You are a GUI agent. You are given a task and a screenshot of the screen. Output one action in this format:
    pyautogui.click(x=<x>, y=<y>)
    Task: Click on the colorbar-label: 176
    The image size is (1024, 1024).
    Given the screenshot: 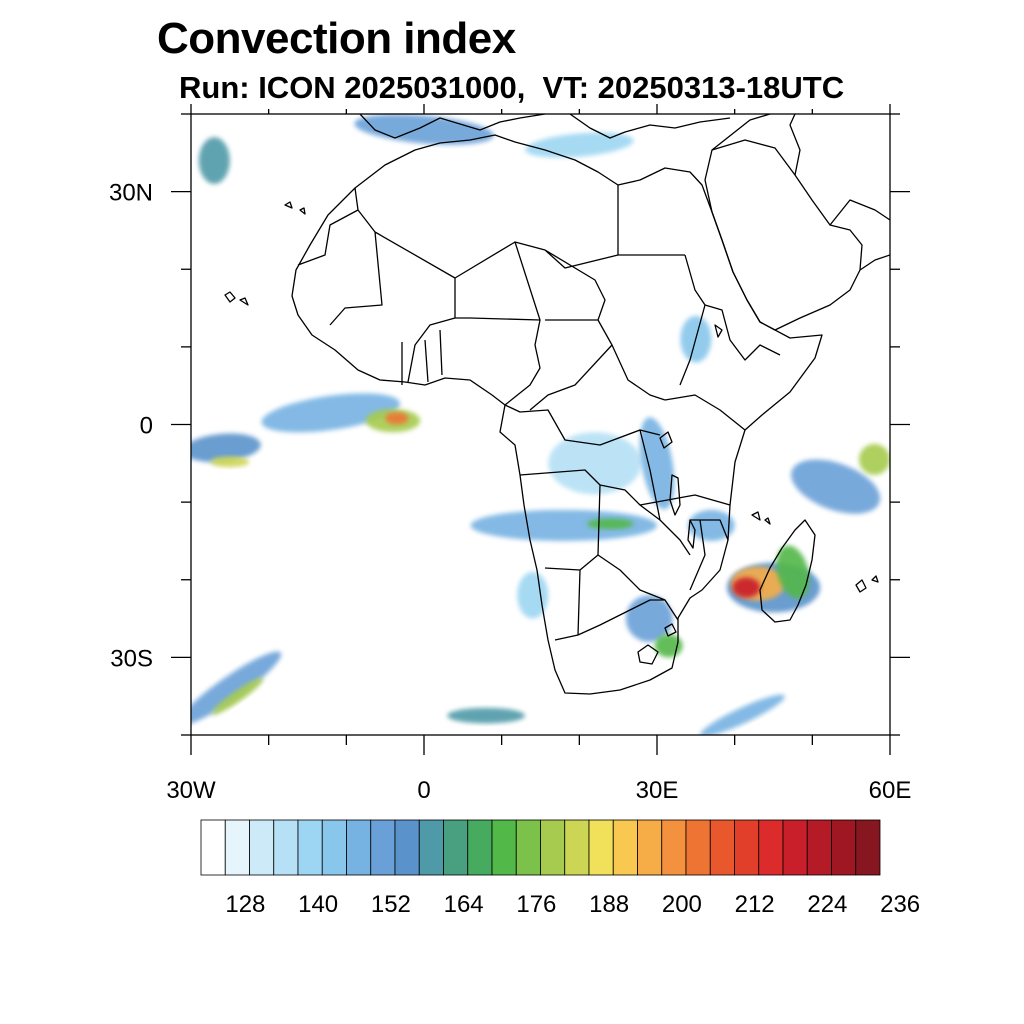 What is the action you would take?
    pyautogui.click(x=536, y=904)
    